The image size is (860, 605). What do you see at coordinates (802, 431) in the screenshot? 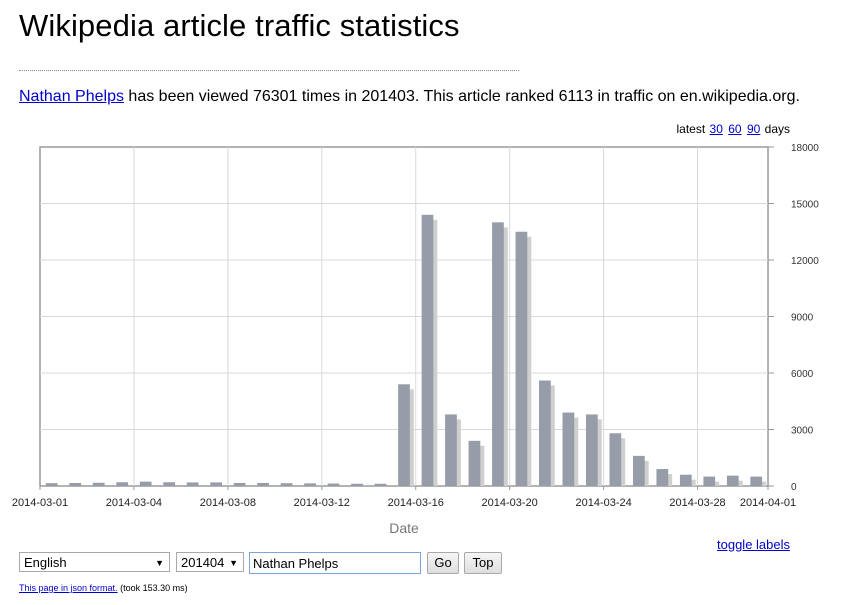
I see `y-tick-label: 3000` at bounding box center [802, 431].